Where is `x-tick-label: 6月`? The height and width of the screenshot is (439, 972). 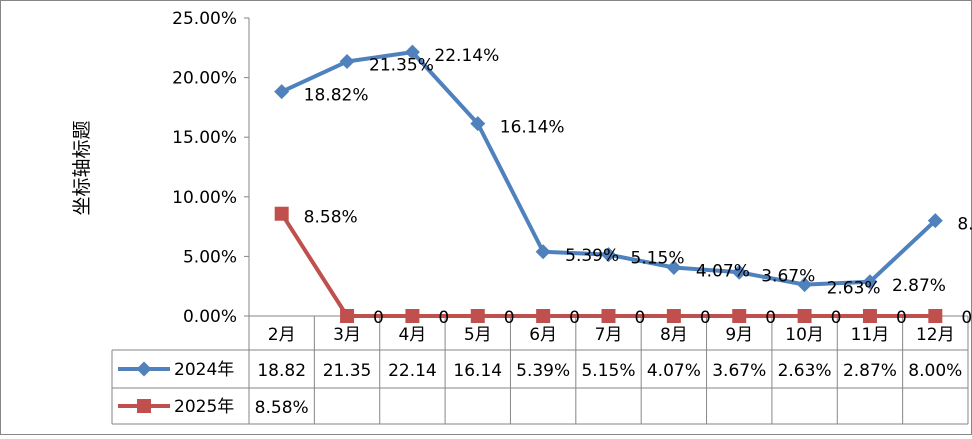 x-tick-label: 6月 is located at coordinates (543, 335).